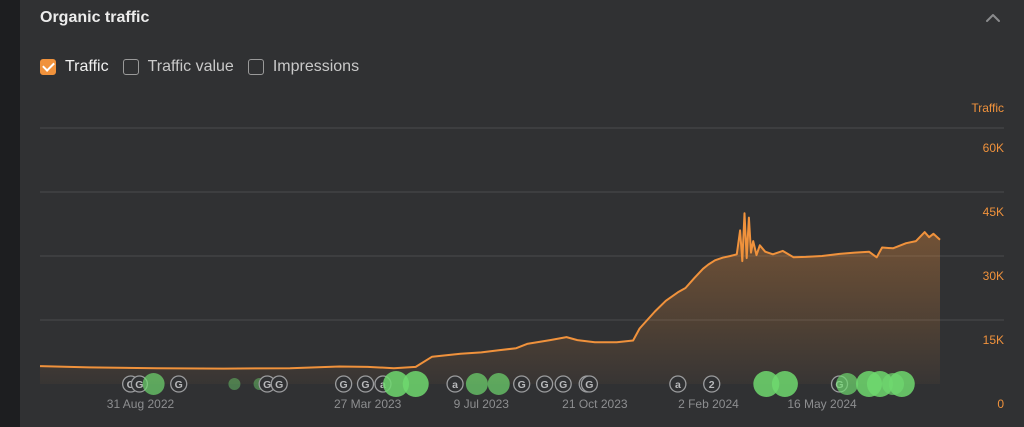 The height and width of the screenshot is (427, 1024). What do you see at coordinates (95, 17) in the screenshot?
I see `panel-title: Organic traffic` at bounding box center [95, 17].